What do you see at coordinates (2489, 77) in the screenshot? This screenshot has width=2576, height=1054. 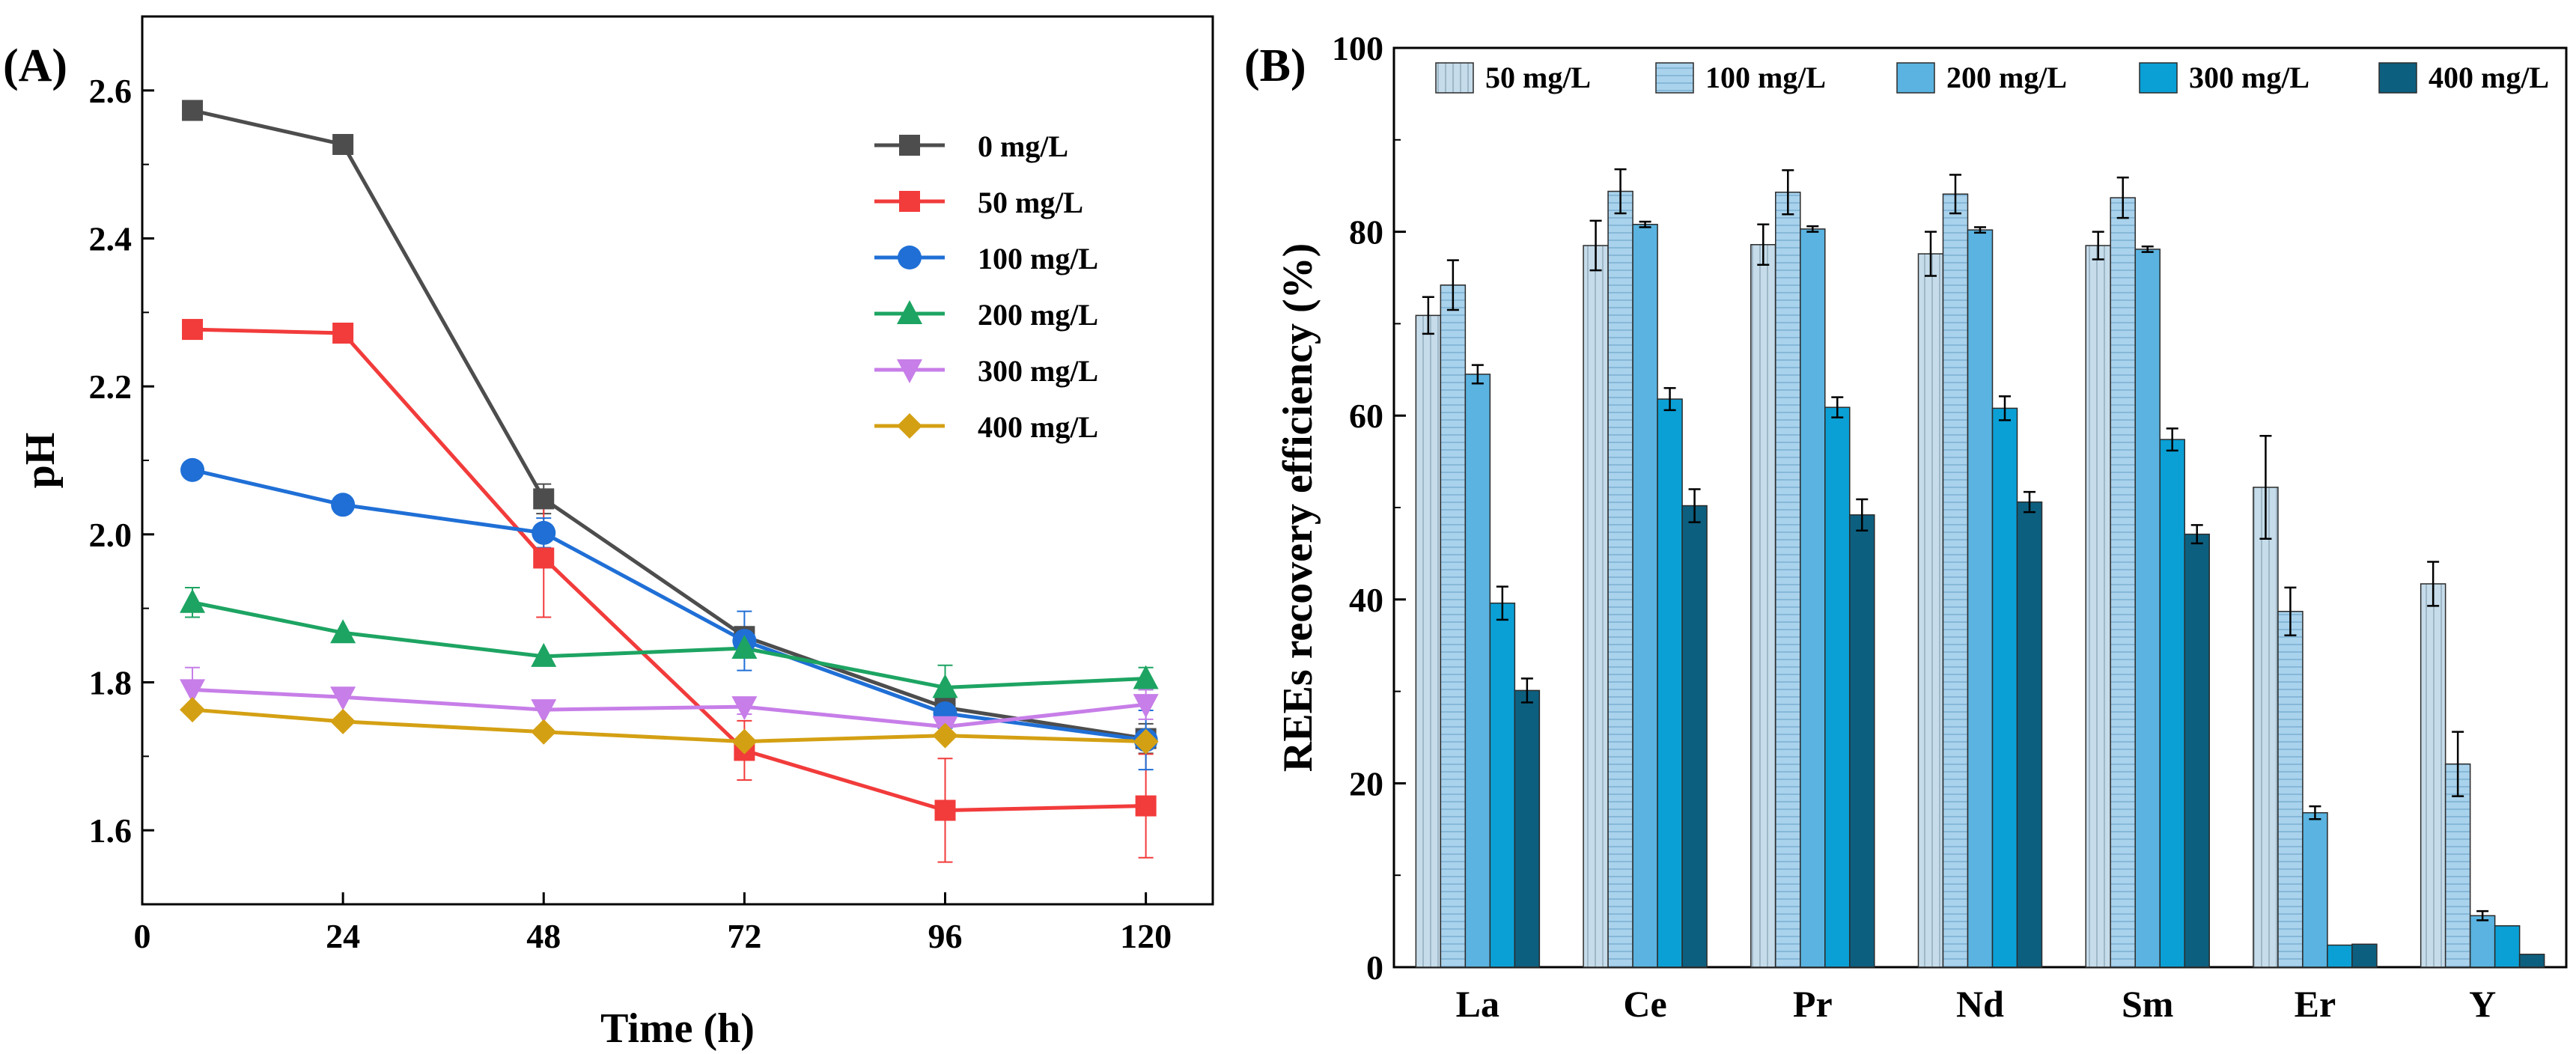 I see `panel-b-legend-label: 400 mg/L` at bounding box center [2489, 77].